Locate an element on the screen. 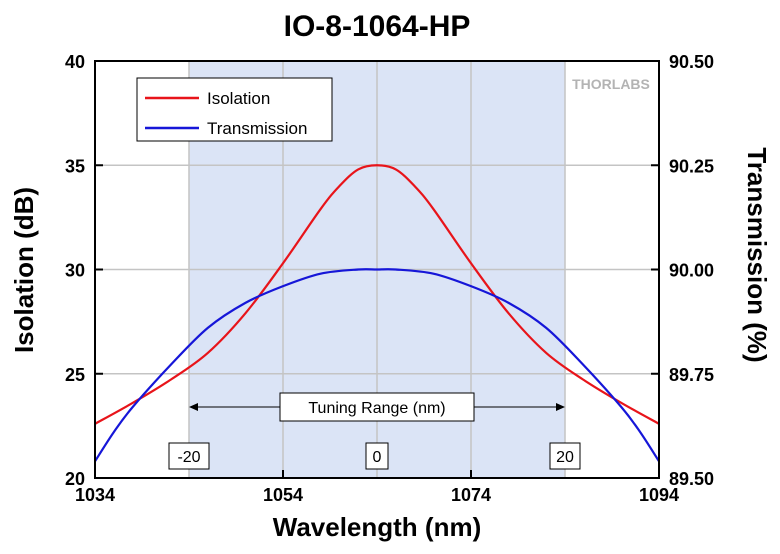 The width and height of the screenshot is (780, 554). tuning-range-label: Tuning Range (nm) is located at coordinates (376, 408).